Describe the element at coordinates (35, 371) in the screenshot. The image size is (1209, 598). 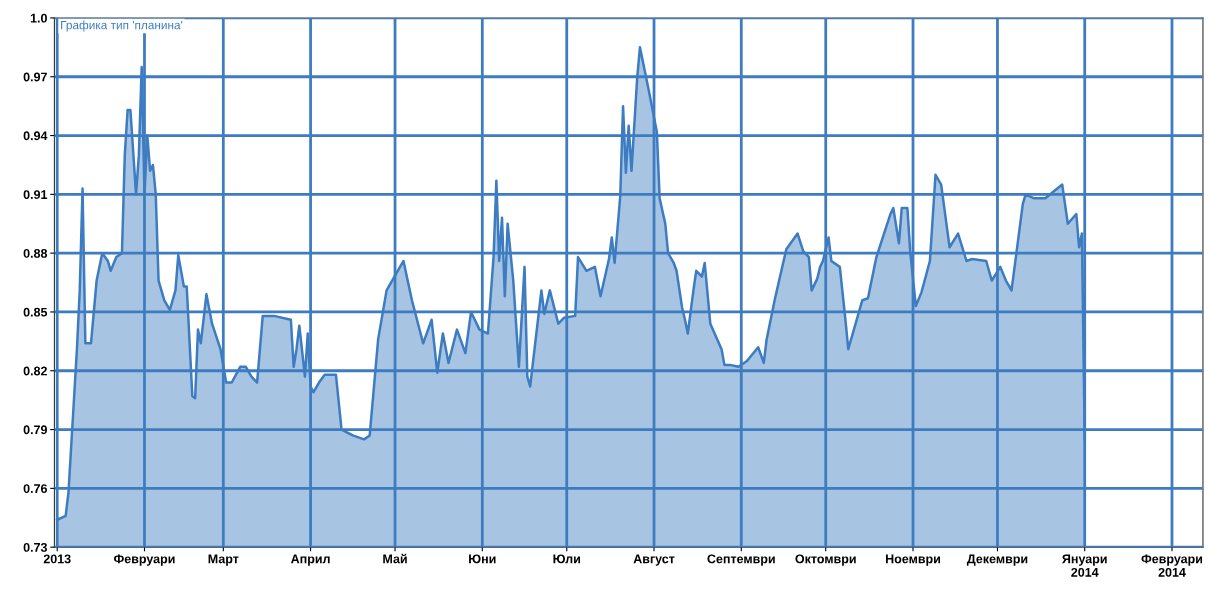
I see `y-tick-label: 0.82` at that location.